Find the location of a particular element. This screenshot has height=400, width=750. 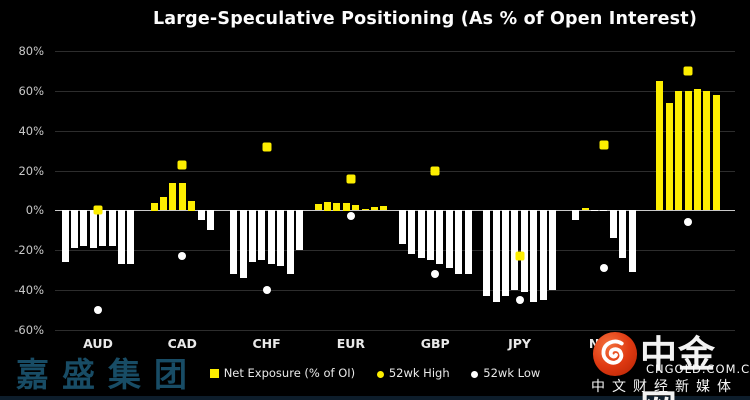

x-axis-label-gbp: GBP is located at coordinates (435, 343).